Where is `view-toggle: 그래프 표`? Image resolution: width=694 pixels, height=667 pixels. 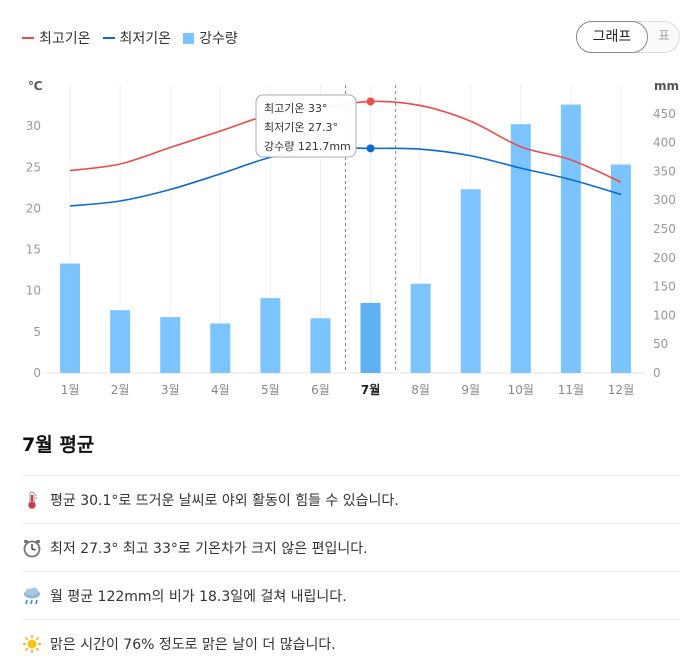
view-toggle: 그래프 표 is located at coordinates (628, 37).